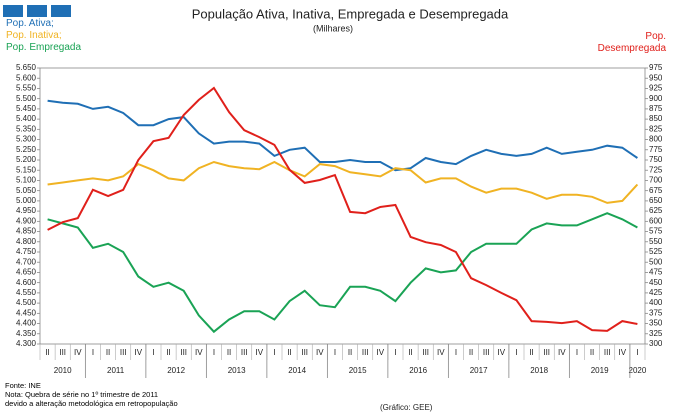  What do you see at coordinates (656, 169) in the screenshot?
I see `y2-tick-label: 725` at bounding box center [656, 169].